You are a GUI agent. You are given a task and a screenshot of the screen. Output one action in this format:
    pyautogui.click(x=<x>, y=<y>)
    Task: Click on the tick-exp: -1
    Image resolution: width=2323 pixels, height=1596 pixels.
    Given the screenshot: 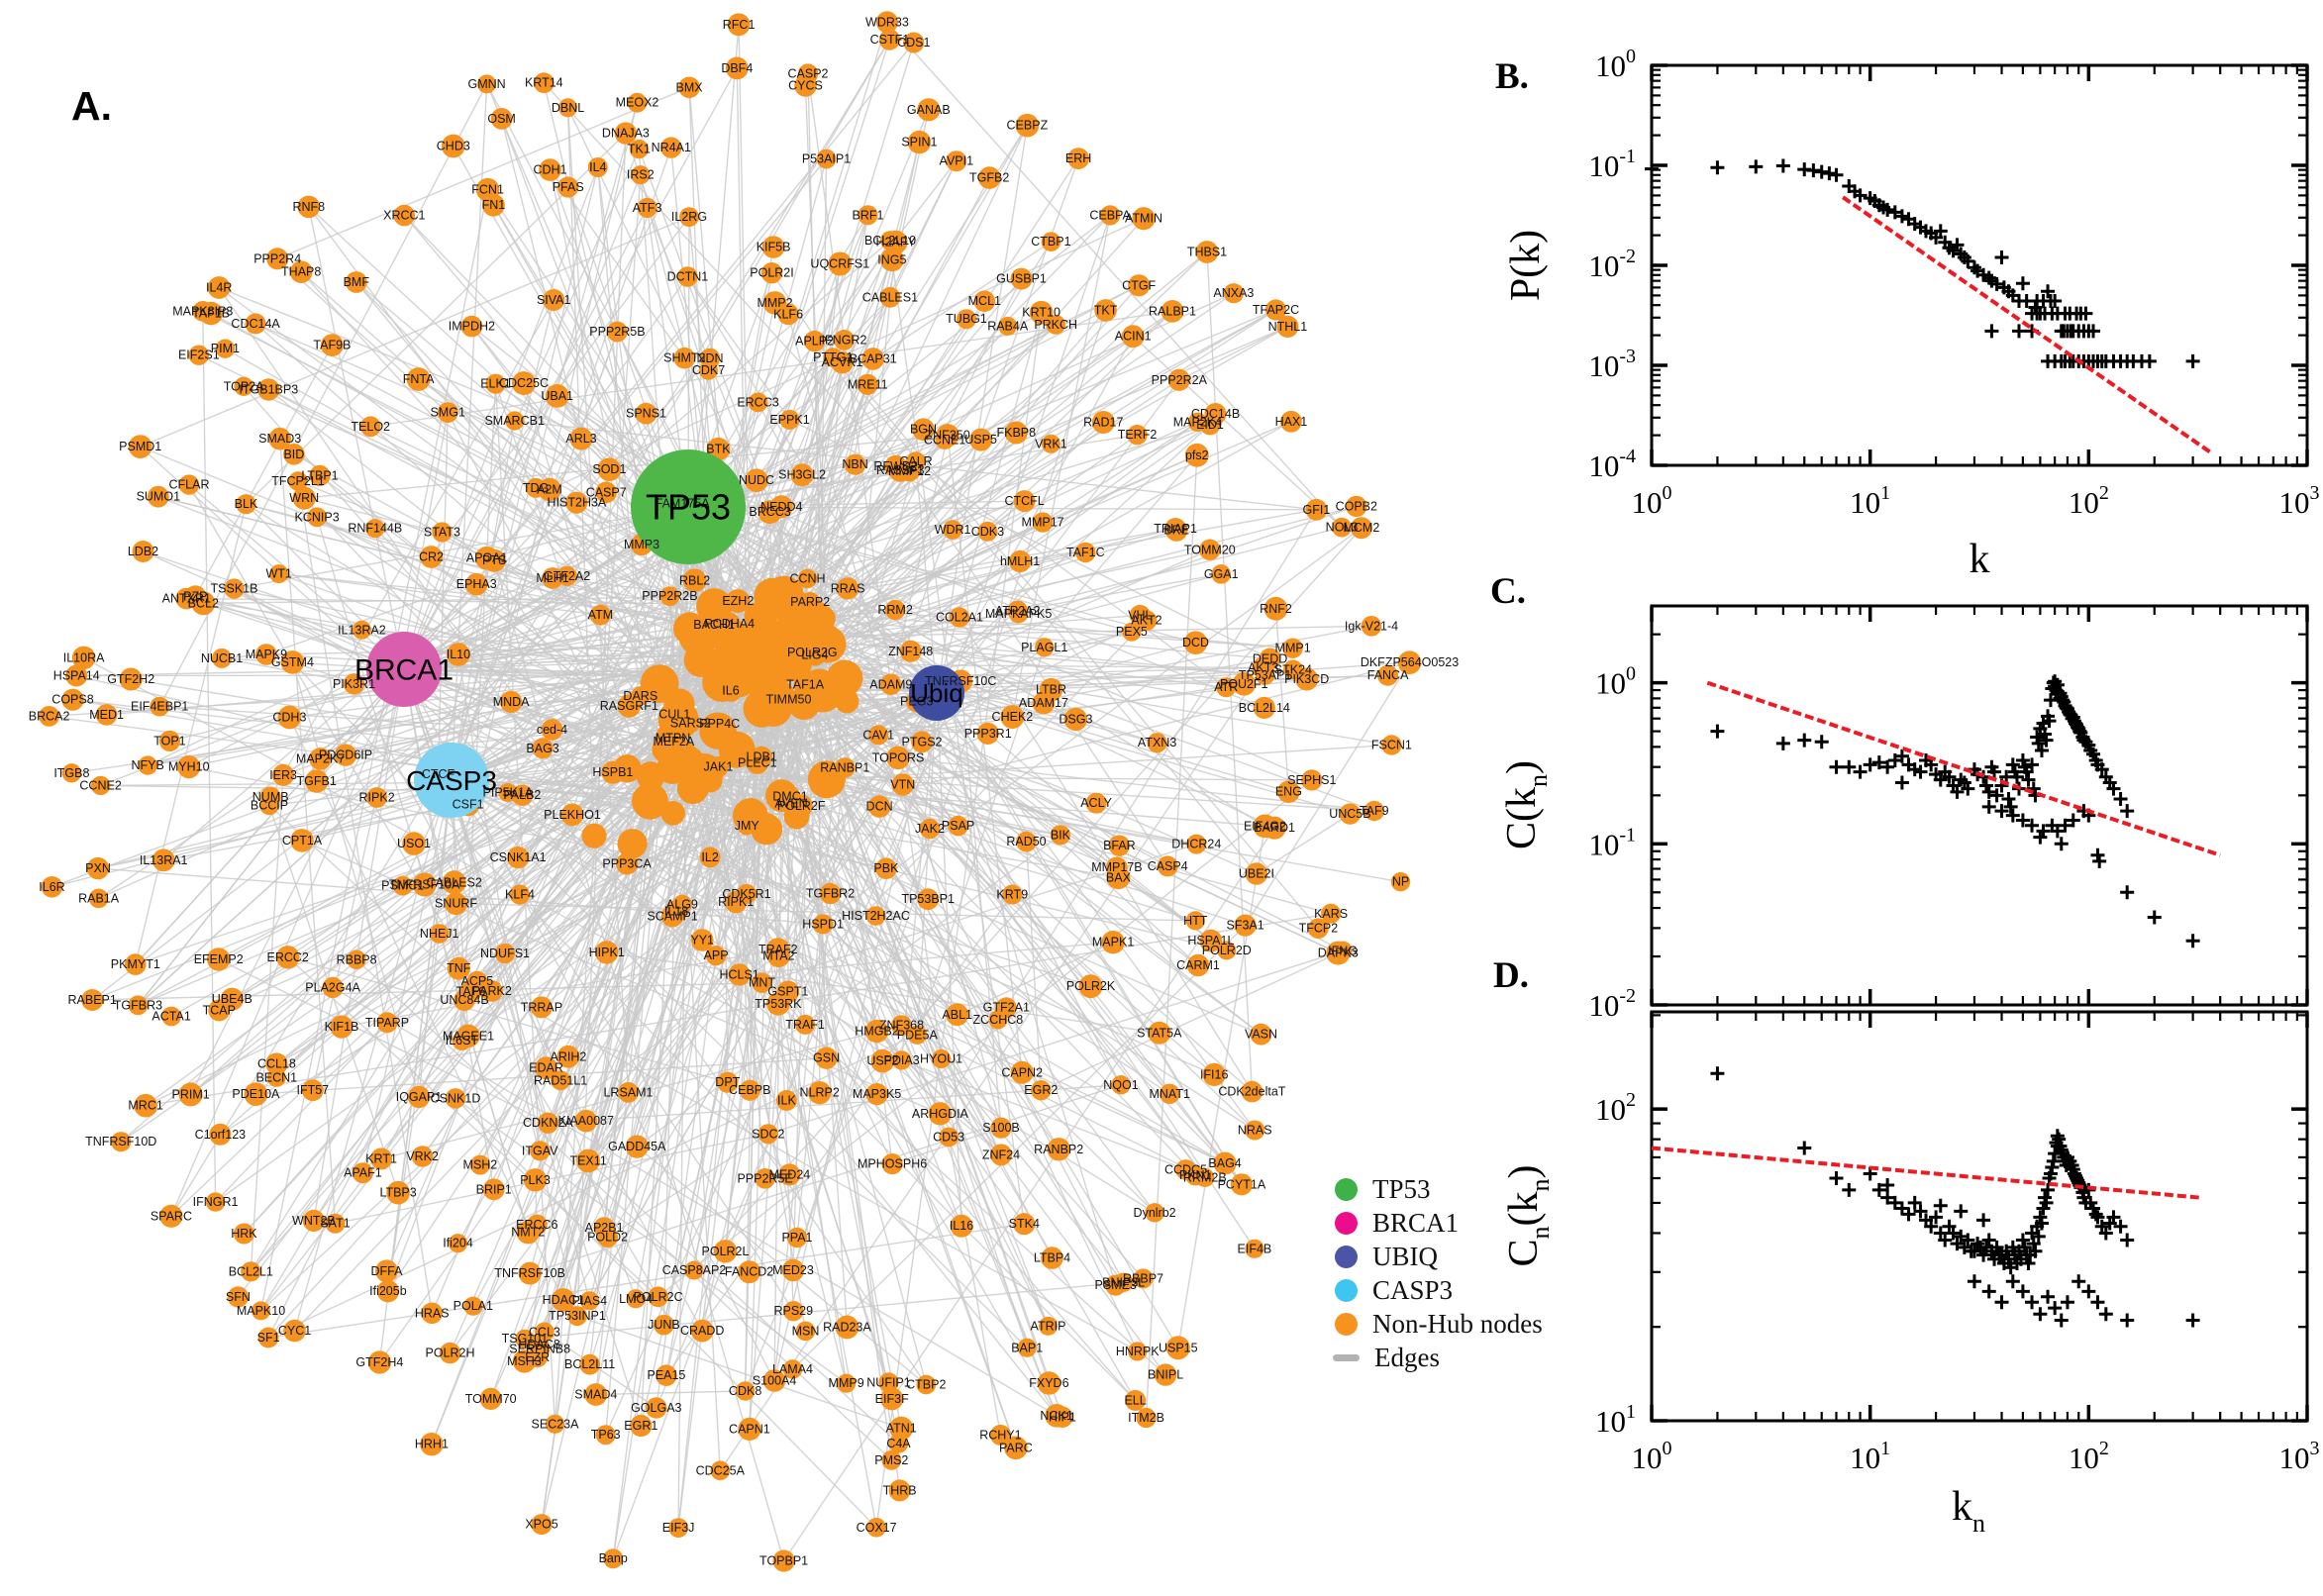 What is the action you would take?
    pyautogui.click(x=1627, y=156)
    